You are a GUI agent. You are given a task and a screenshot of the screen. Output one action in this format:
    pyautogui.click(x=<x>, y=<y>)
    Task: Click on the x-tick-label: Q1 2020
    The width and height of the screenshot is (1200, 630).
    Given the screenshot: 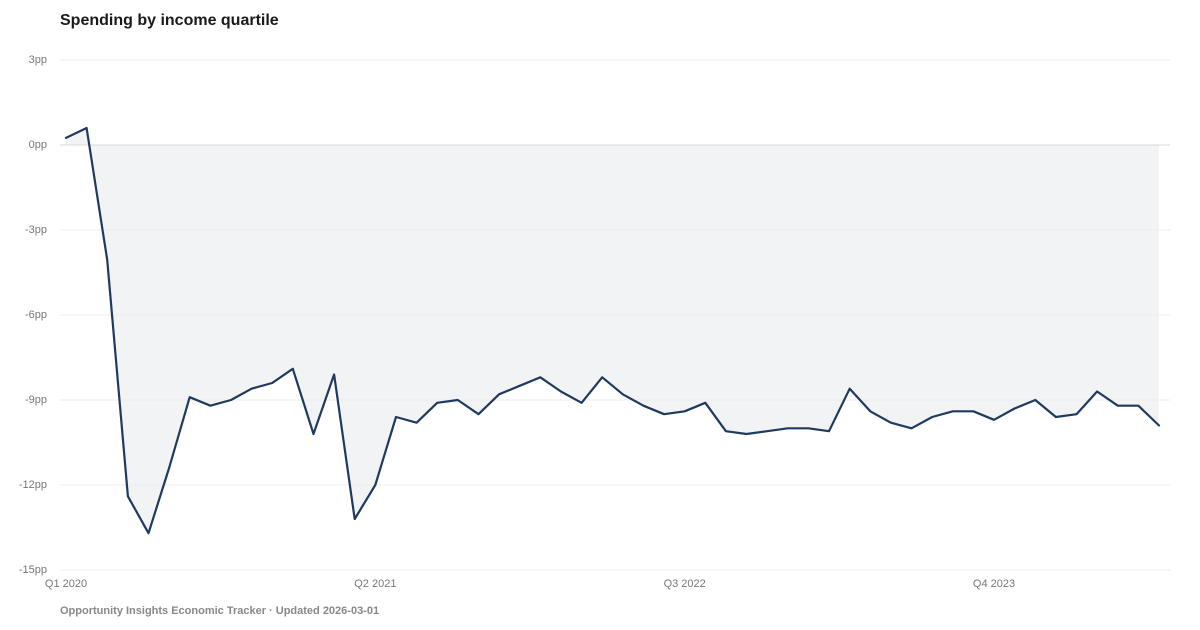 What is the action you would take?
    pyautogui.click(x=66, y=584)
    